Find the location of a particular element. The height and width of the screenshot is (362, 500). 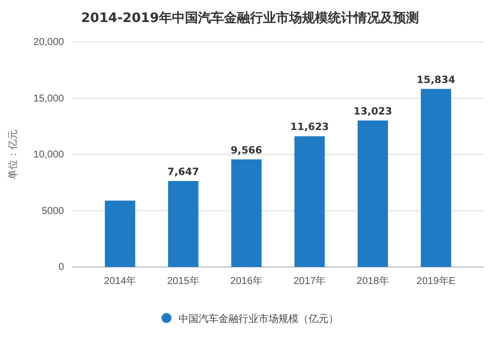

data-label: 11,623 is located at coordinates (309, 128).